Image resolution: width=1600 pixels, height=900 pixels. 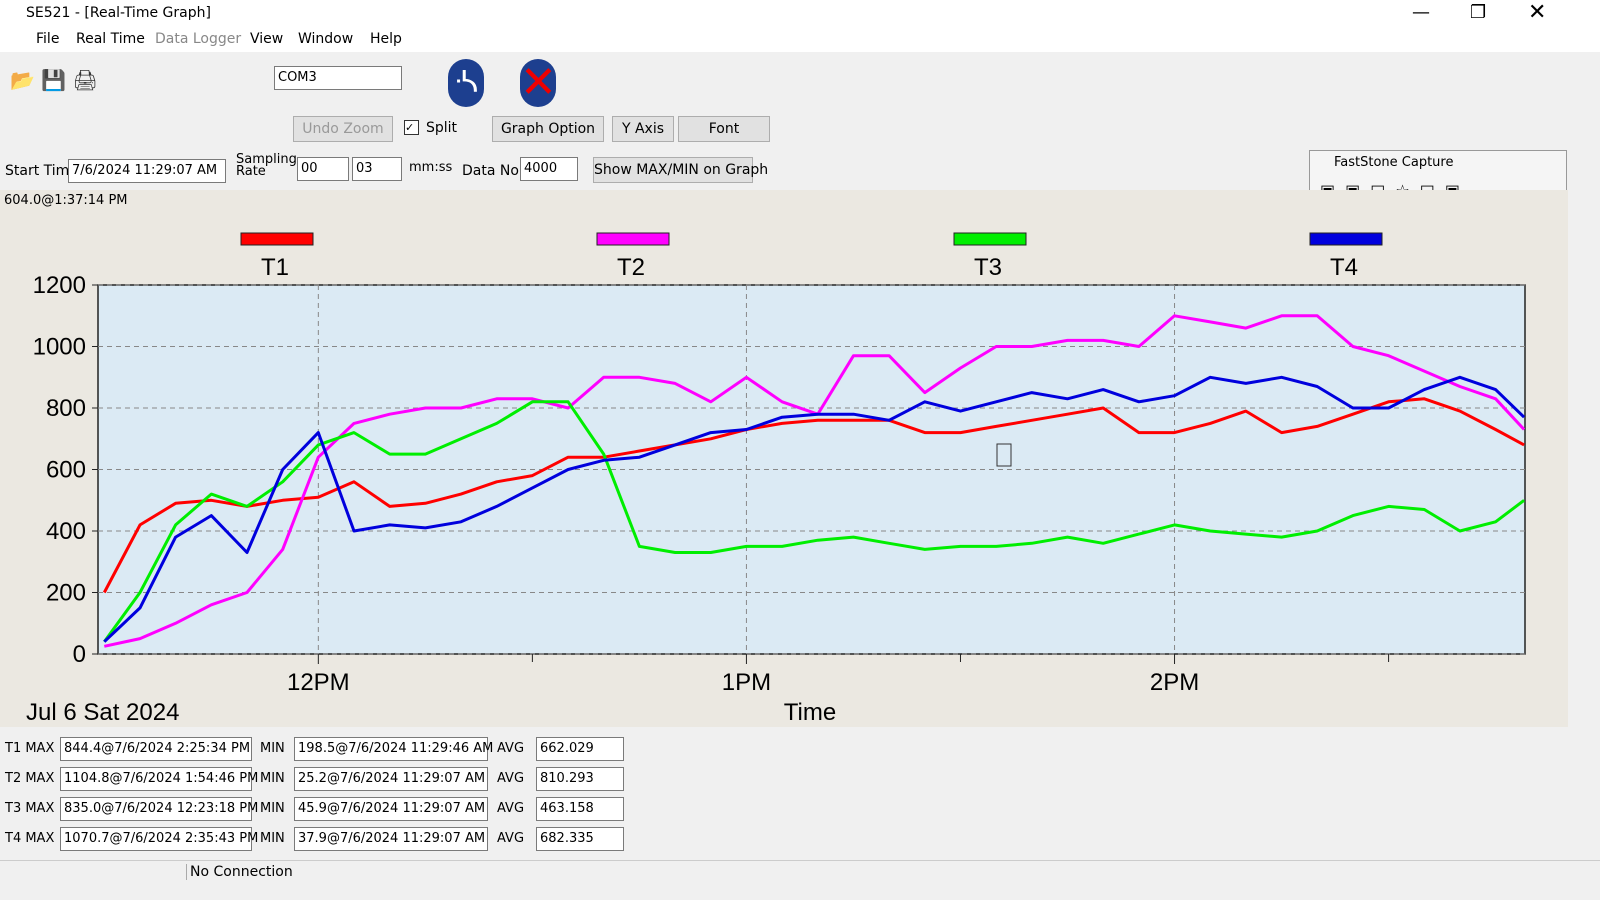 I want to click on y-tick-label: 1200, so click(x=59, y=285).